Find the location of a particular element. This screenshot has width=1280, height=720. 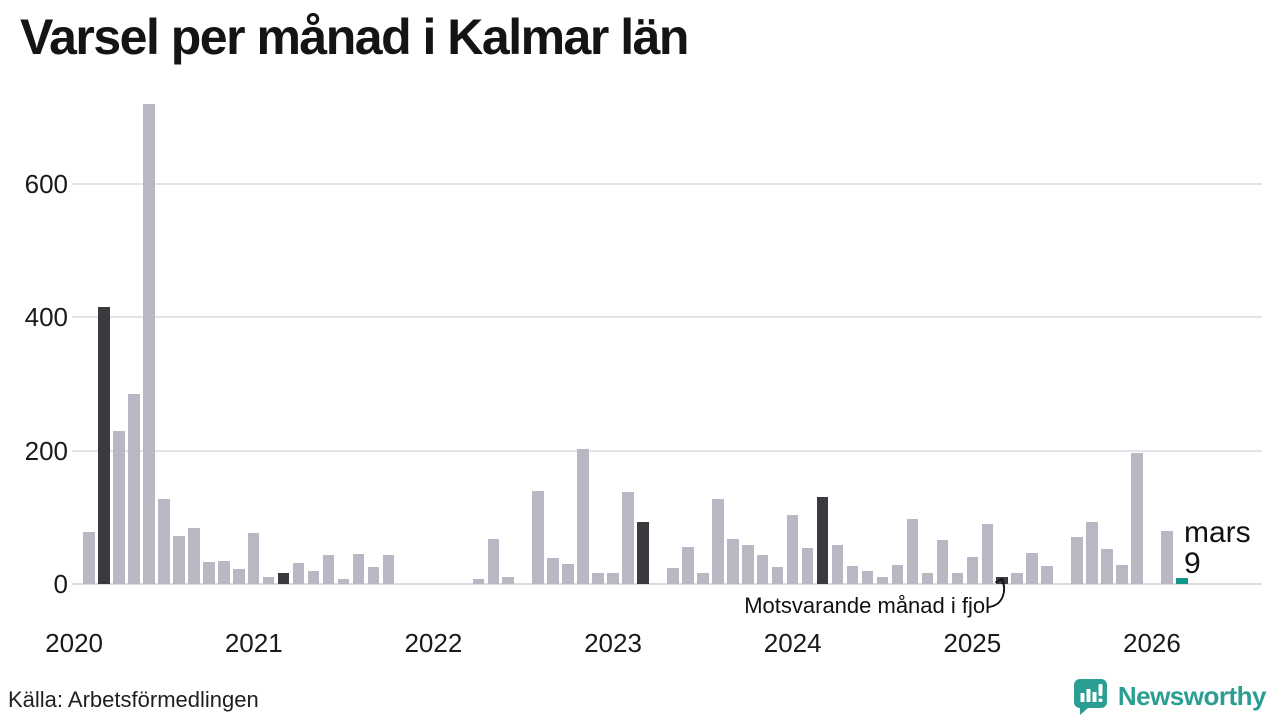

current-month-label: mars 9 is located at coordinates (1217, 548).